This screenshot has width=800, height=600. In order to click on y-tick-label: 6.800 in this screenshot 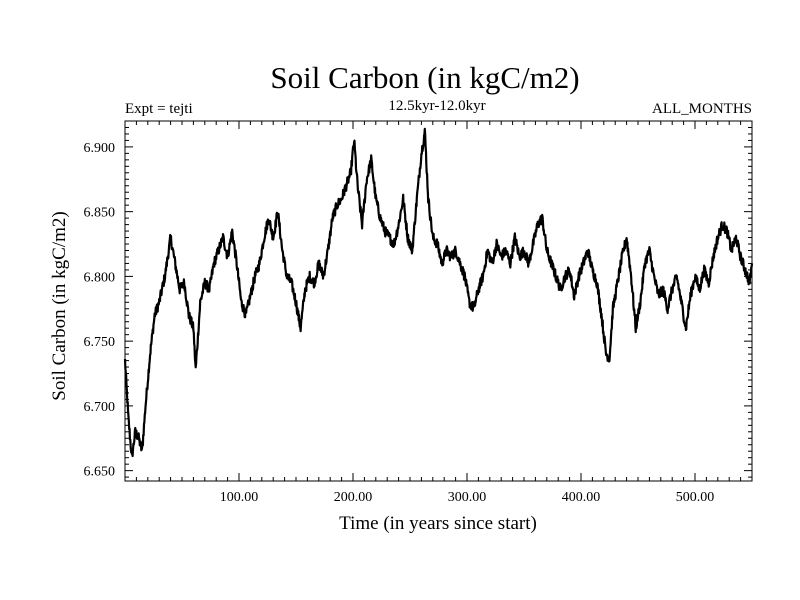, I will do `click(100, 277)`.